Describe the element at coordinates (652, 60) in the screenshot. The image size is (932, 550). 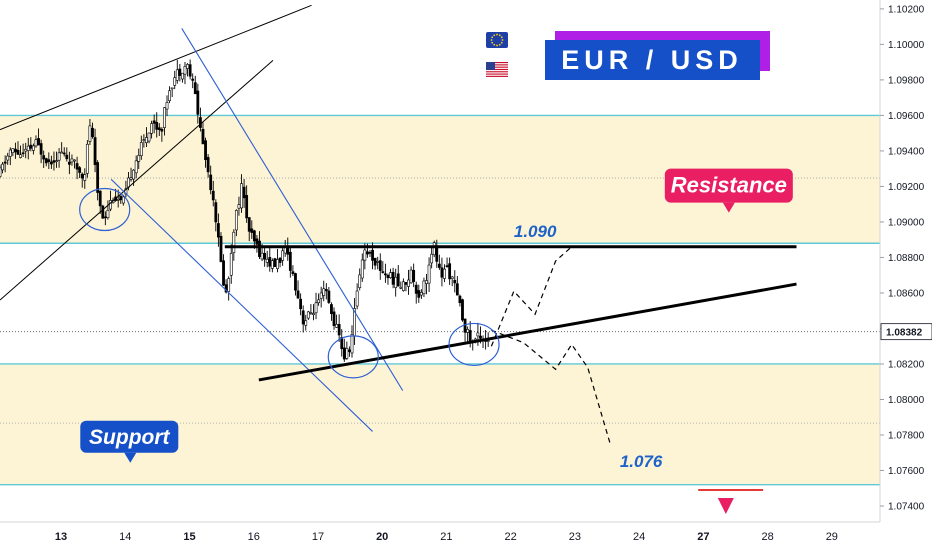
I see `title-box` at that location.